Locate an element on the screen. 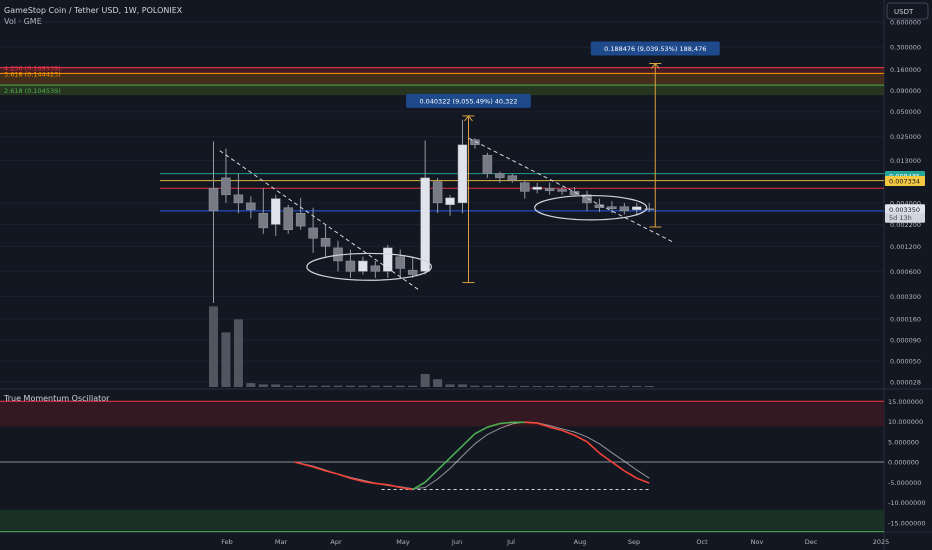  time-tick-label: Oct is located at coordinates (702, 542).